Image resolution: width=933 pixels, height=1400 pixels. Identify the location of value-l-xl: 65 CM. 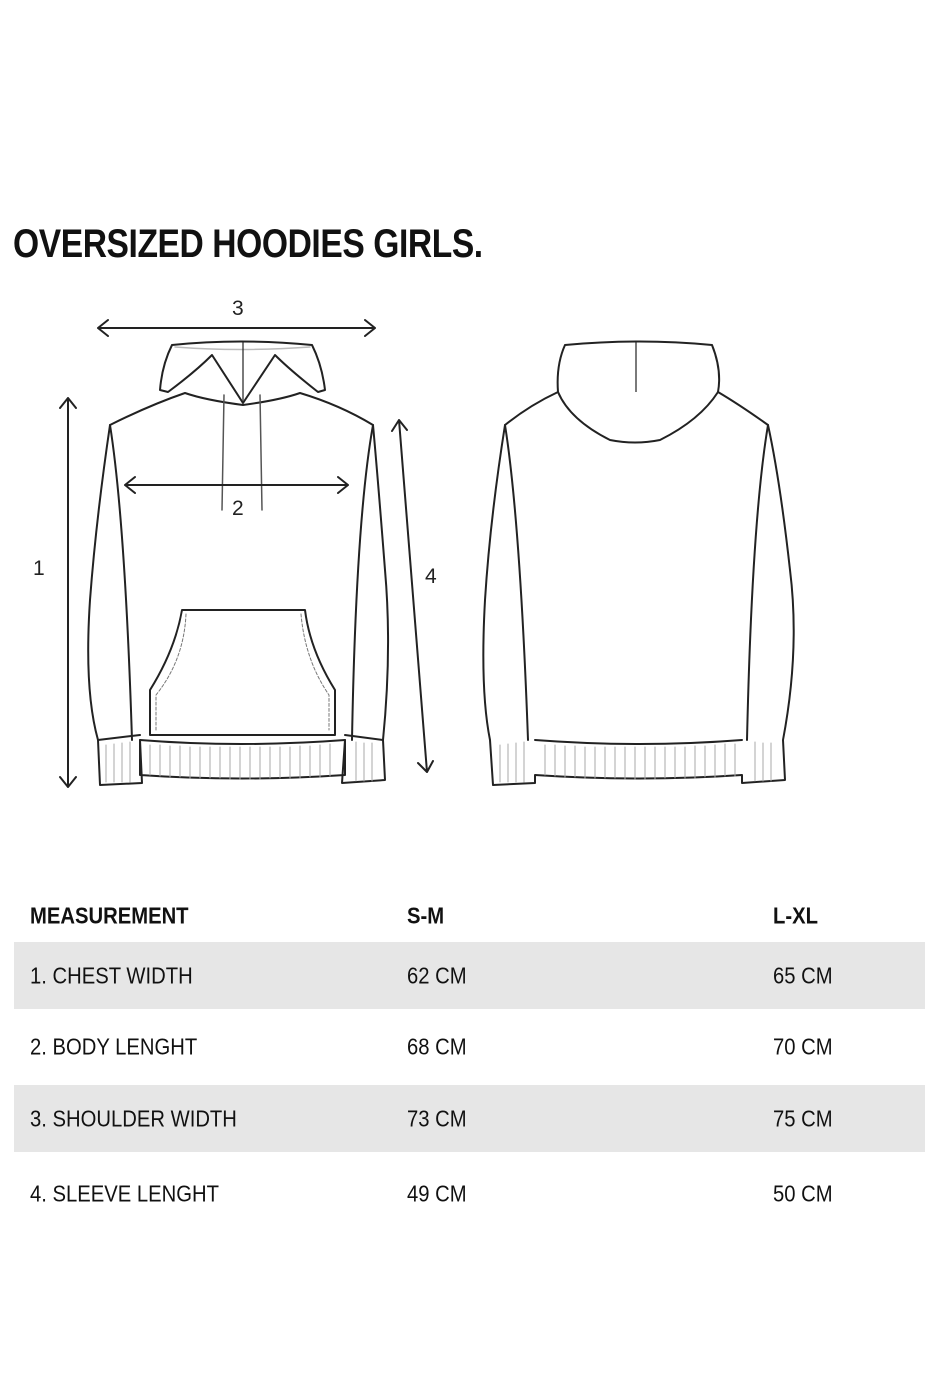
(803, 975).